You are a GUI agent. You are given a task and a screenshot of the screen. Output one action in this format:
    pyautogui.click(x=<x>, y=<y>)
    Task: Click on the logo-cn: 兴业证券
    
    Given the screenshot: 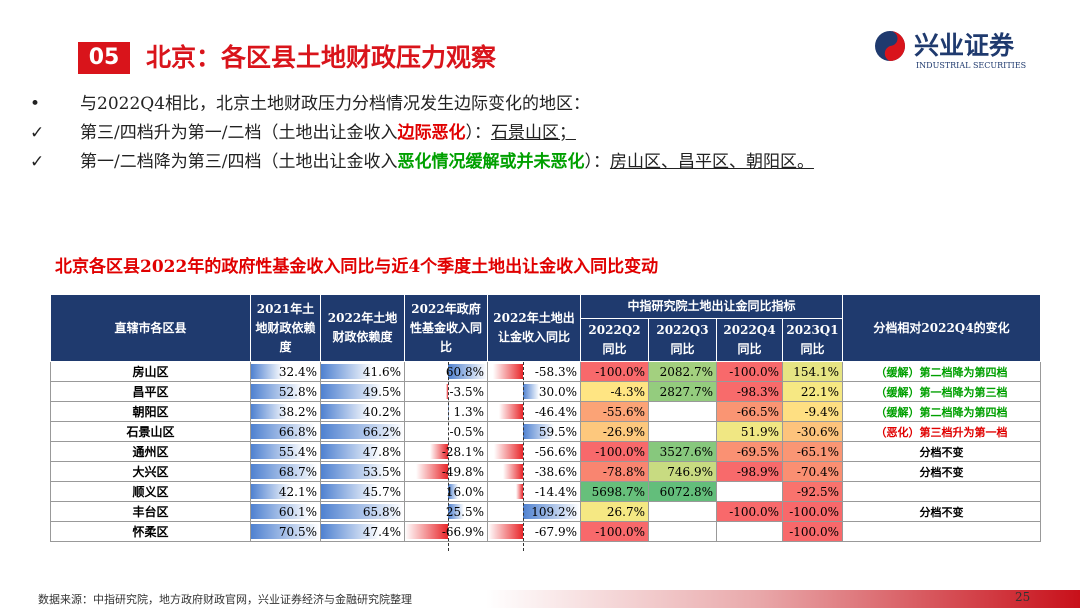 What is the action you would take?
    pyautogui.click(x=964, y=45)
    